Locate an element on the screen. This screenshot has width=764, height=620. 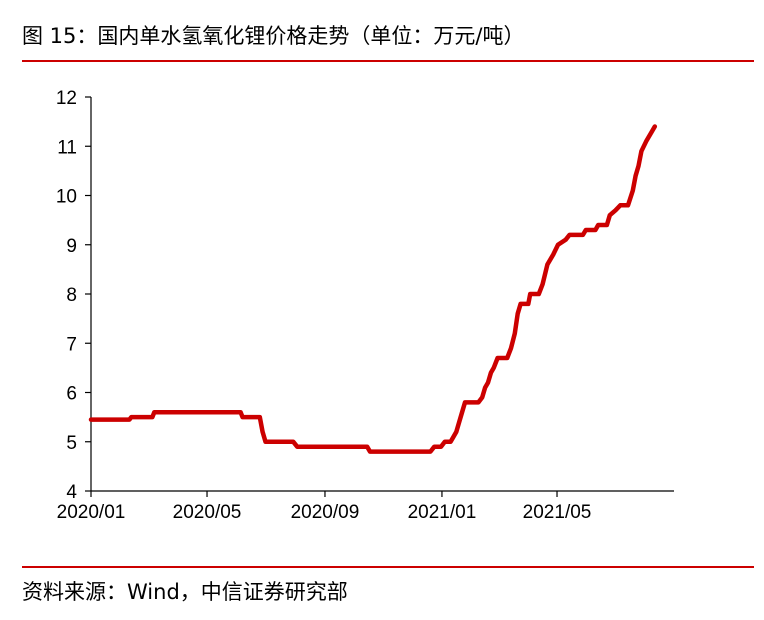
x-tick-label: 2020/01 is located at coordinates (91, 512).